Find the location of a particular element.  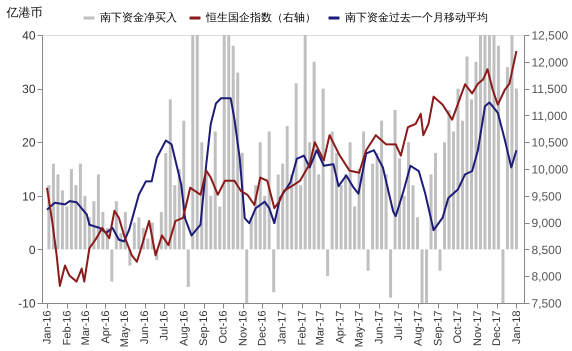

x-tick-label: Feb-16 is located at coordinates (67, 328).